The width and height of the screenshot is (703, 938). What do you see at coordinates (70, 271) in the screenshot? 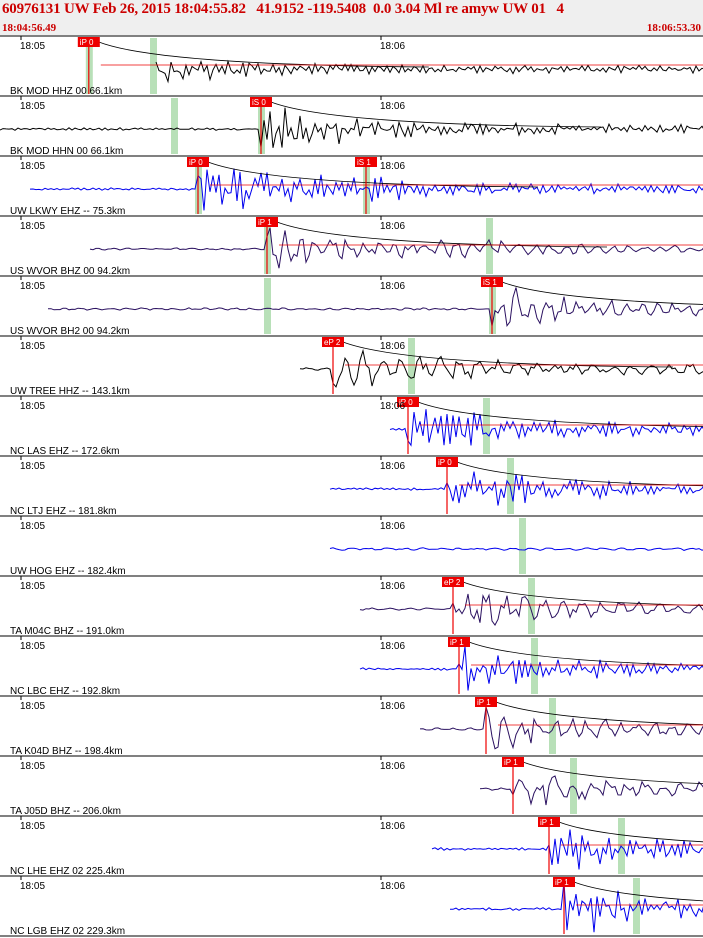
I see `station-label-4: US WVOR BHZ 00 94.2km` at bounding box center [70, 271].